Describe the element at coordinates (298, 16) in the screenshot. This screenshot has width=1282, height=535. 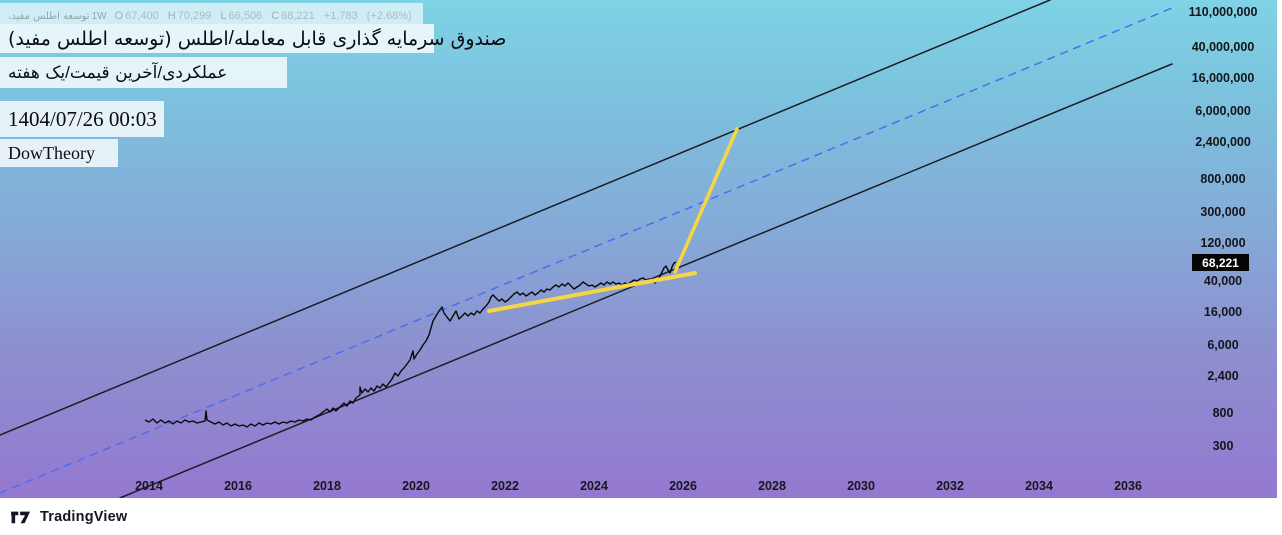
I see `legend-close-value: 68,221` at that location.